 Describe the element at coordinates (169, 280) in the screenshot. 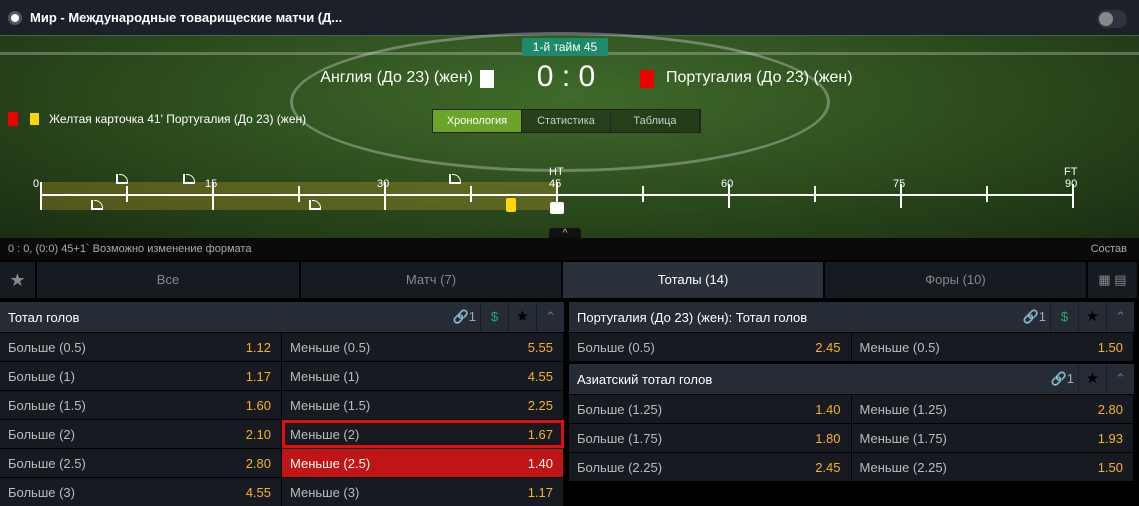

I see `tab-all: Все` at that location.